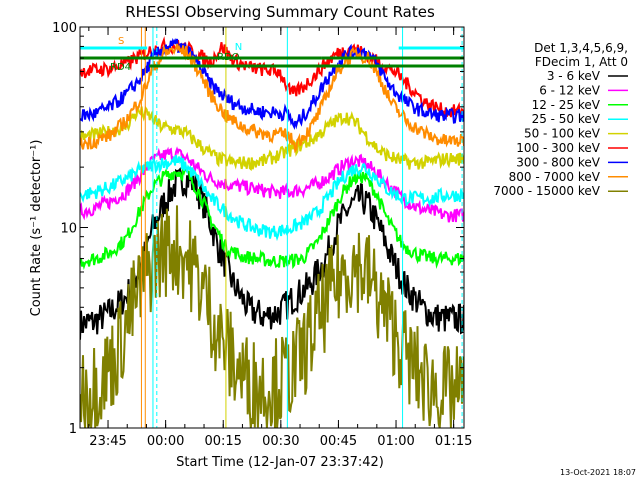  Describe the element at coordinates (120, 67) in the screenshot. I see `flag-label-rd4: RD4` at that location.